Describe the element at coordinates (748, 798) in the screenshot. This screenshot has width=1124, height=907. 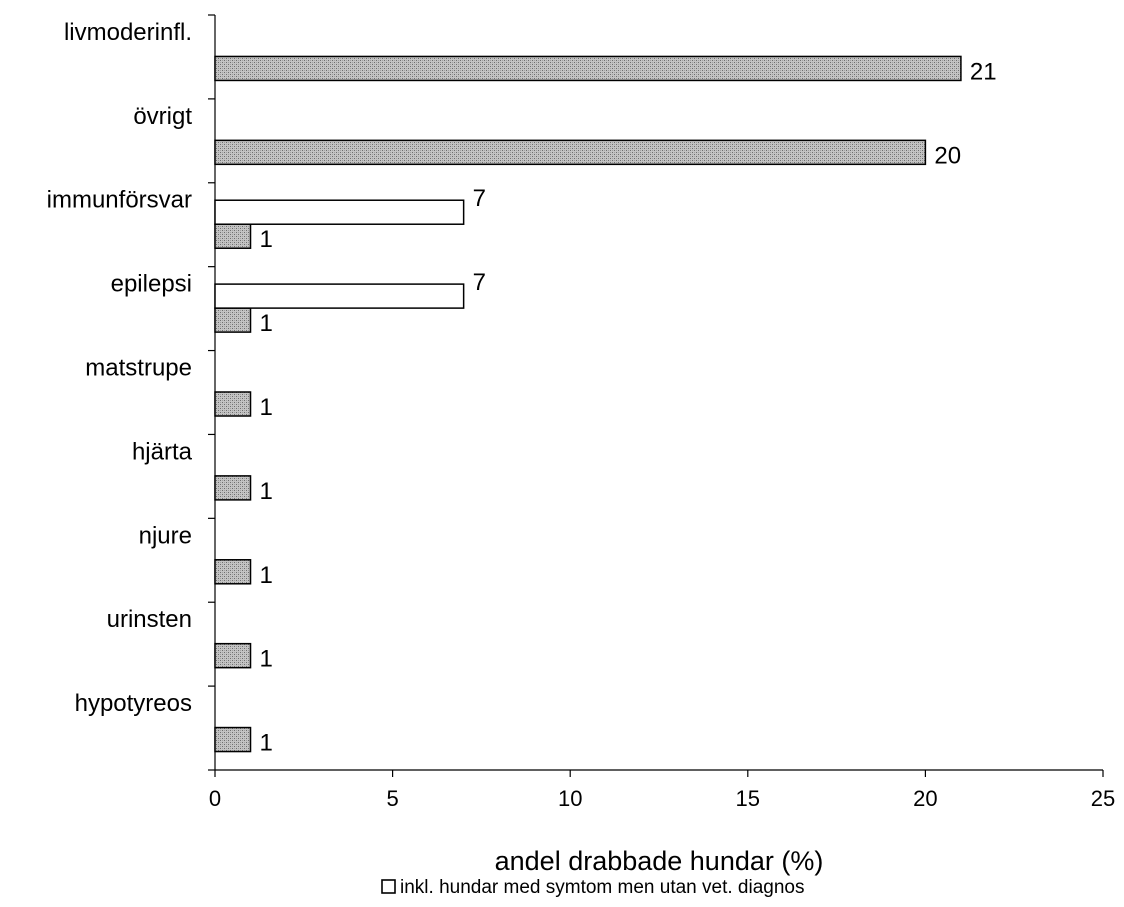
I see `x-tick-label: 15` at that location.